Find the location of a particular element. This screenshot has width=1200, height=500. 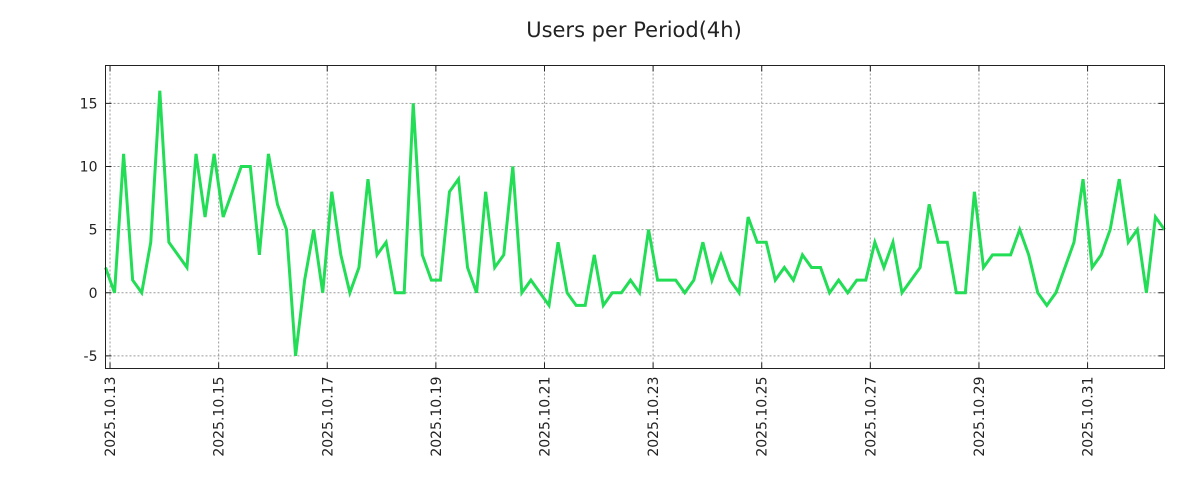

x-tick-label: 2025.10.27 is located at coordinates (871, 417).